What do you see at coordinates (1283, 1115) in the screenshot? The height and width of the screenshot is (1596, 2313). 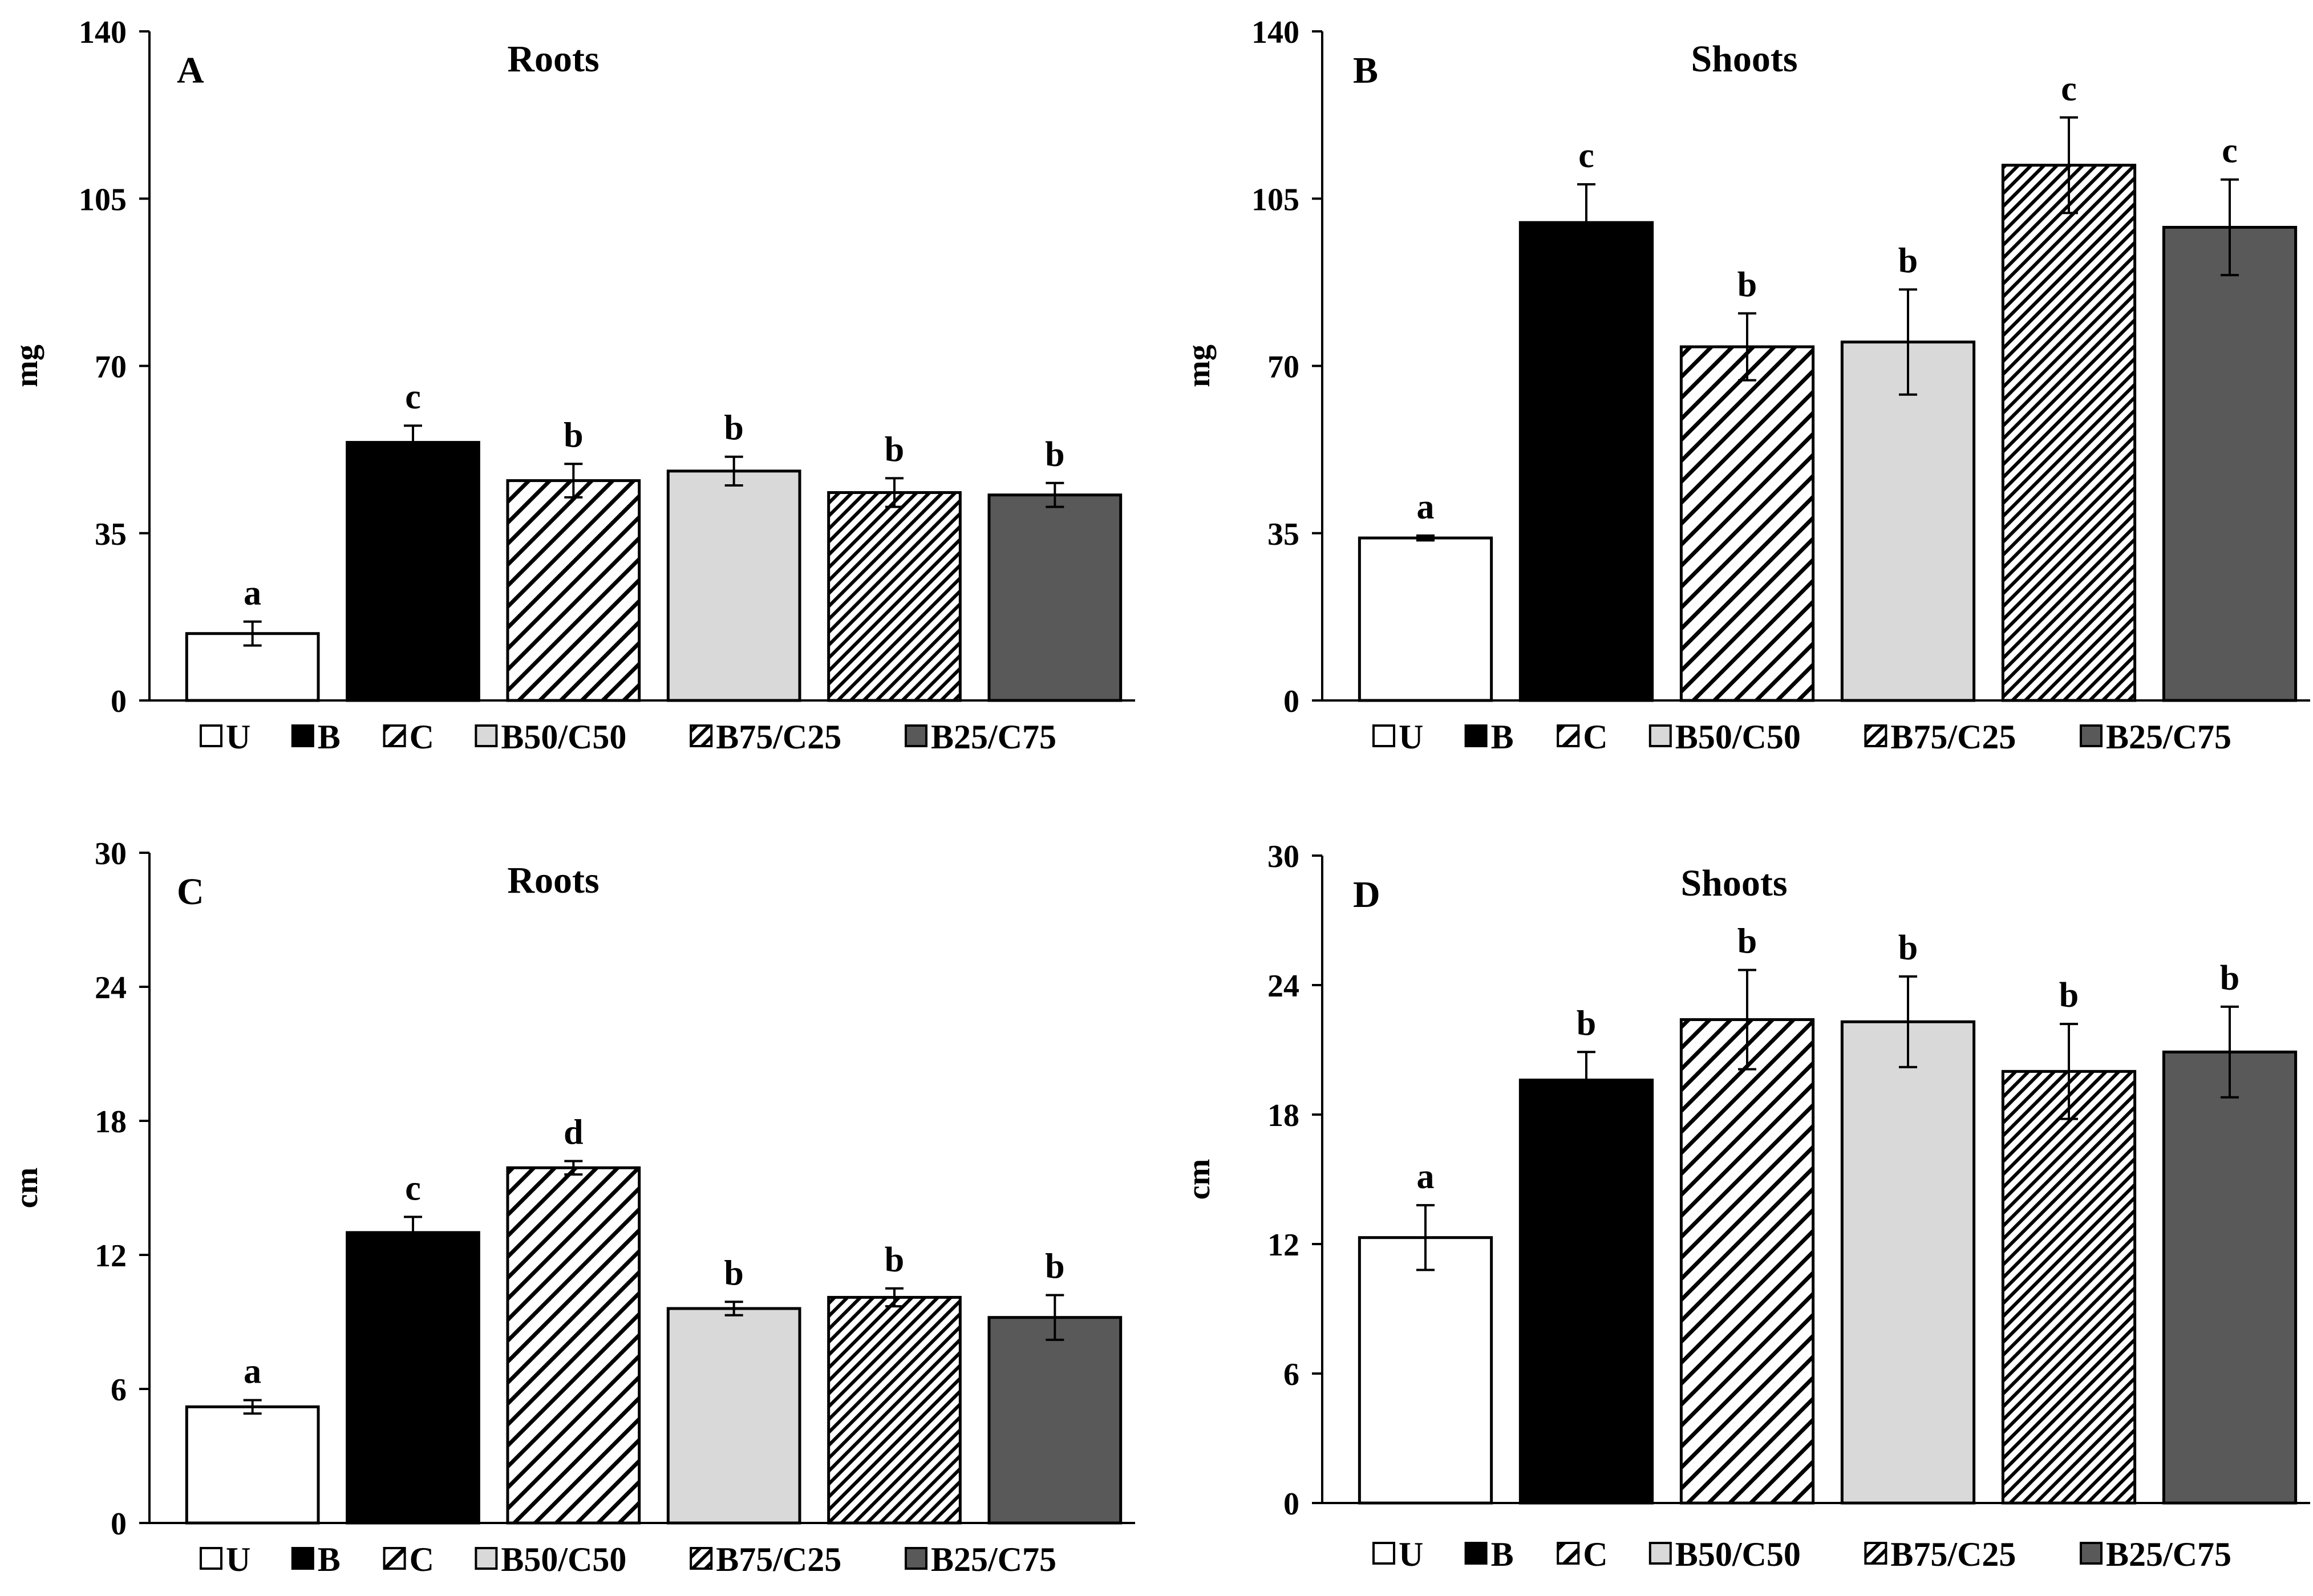 I see `y-tick-label: 18` at bounding box center [1283, 1115].